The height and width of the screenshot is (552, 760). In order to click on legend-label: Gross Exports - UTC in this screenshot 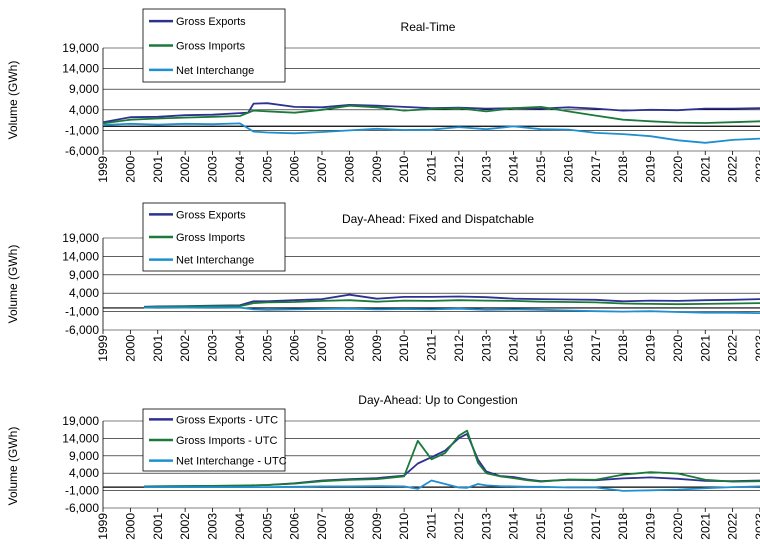, I will do `click(227, 420)`.